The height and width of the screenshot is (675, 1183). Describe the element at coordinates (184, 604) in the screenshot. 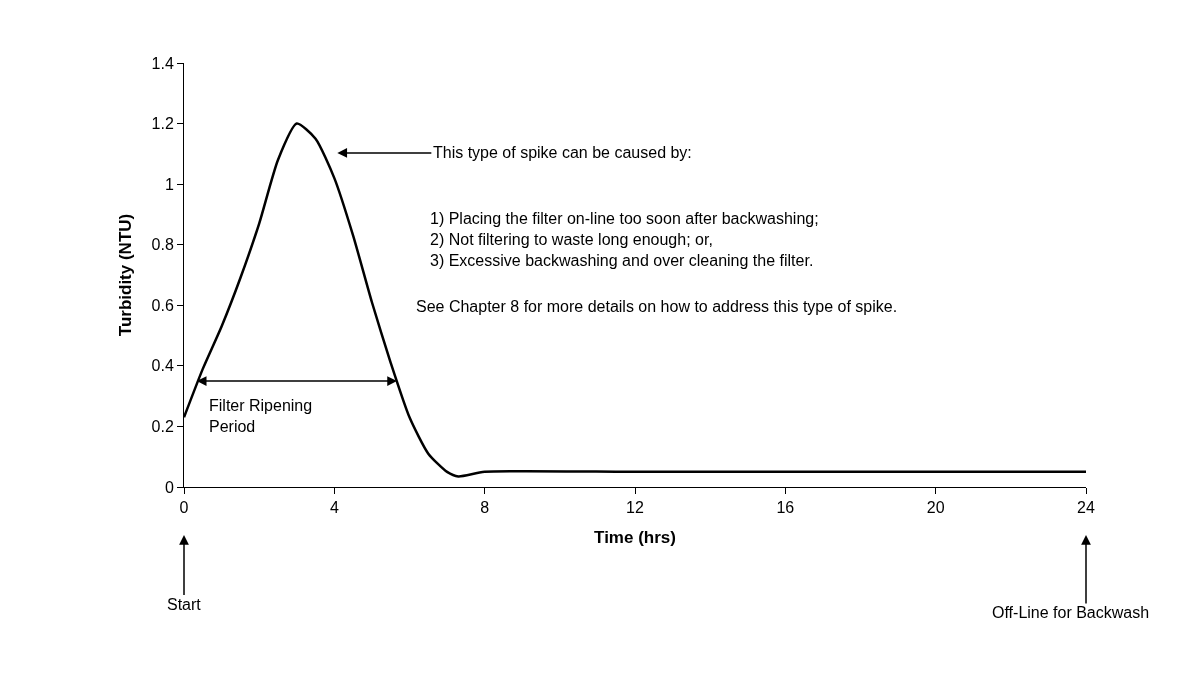

I see `text: Start` at that location.